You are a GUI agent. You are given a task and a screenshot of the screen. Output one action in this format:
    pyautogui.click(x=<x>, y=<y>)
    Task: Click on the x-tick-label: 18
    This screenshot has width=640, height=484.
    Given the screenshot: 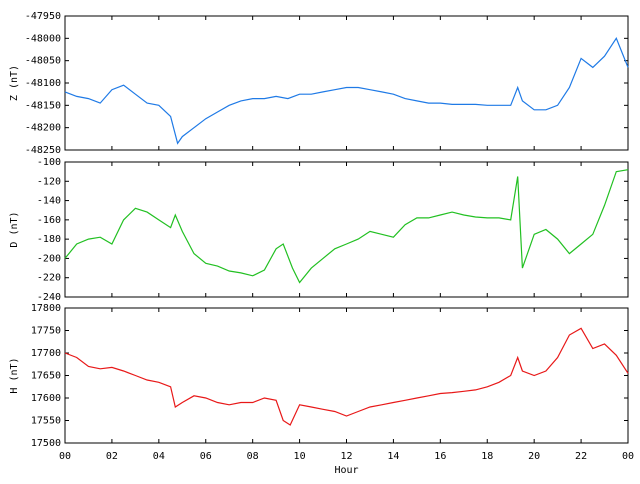 What is the action you would take?
    pyautogui.click(x=487, y=456)
    